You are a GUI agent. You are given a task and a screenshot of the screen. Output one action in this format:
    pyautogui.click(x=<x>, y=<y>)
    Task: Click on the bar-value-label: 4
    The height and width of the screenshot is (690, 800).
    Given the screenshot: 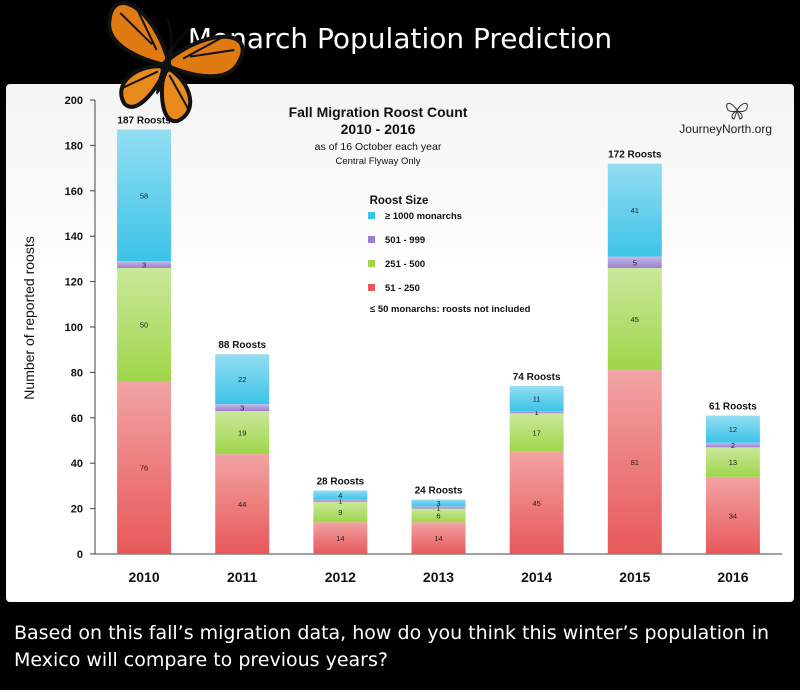 What is the action you would take?
    pyautogui.click(x=340, y=495)
    